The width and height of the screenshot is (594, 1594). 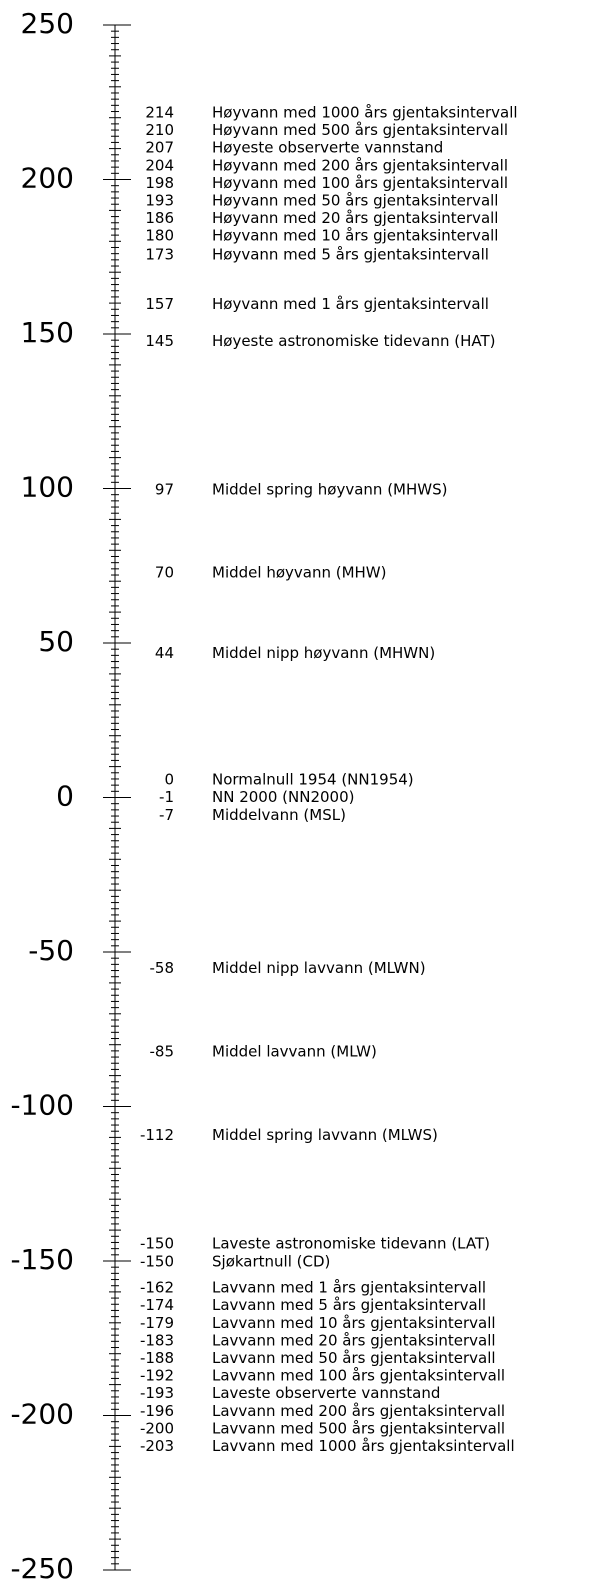 What do you see at coordinates (42, 1568) in the screenshot?
I see `y-tick-label: -250` at bounding box center [42, 1568].